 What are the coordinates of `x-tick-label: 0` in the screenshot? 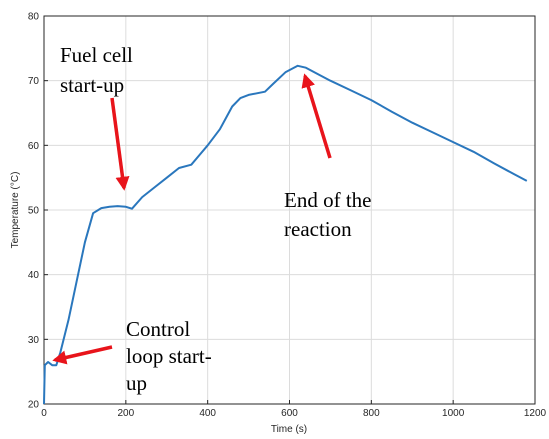 It's located at (44, 413).